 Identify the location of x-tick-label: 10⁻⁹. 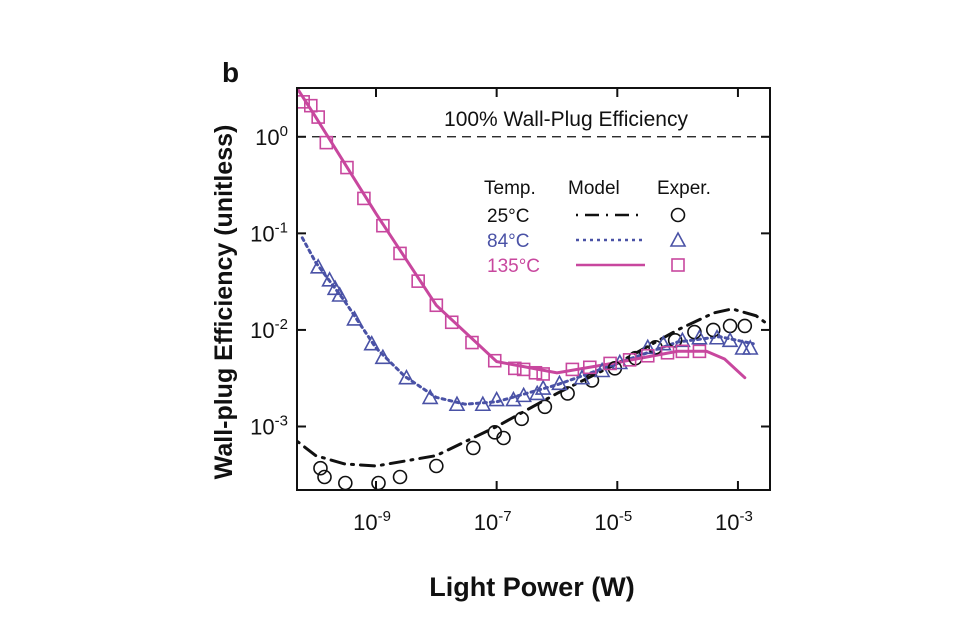
(372, 521).